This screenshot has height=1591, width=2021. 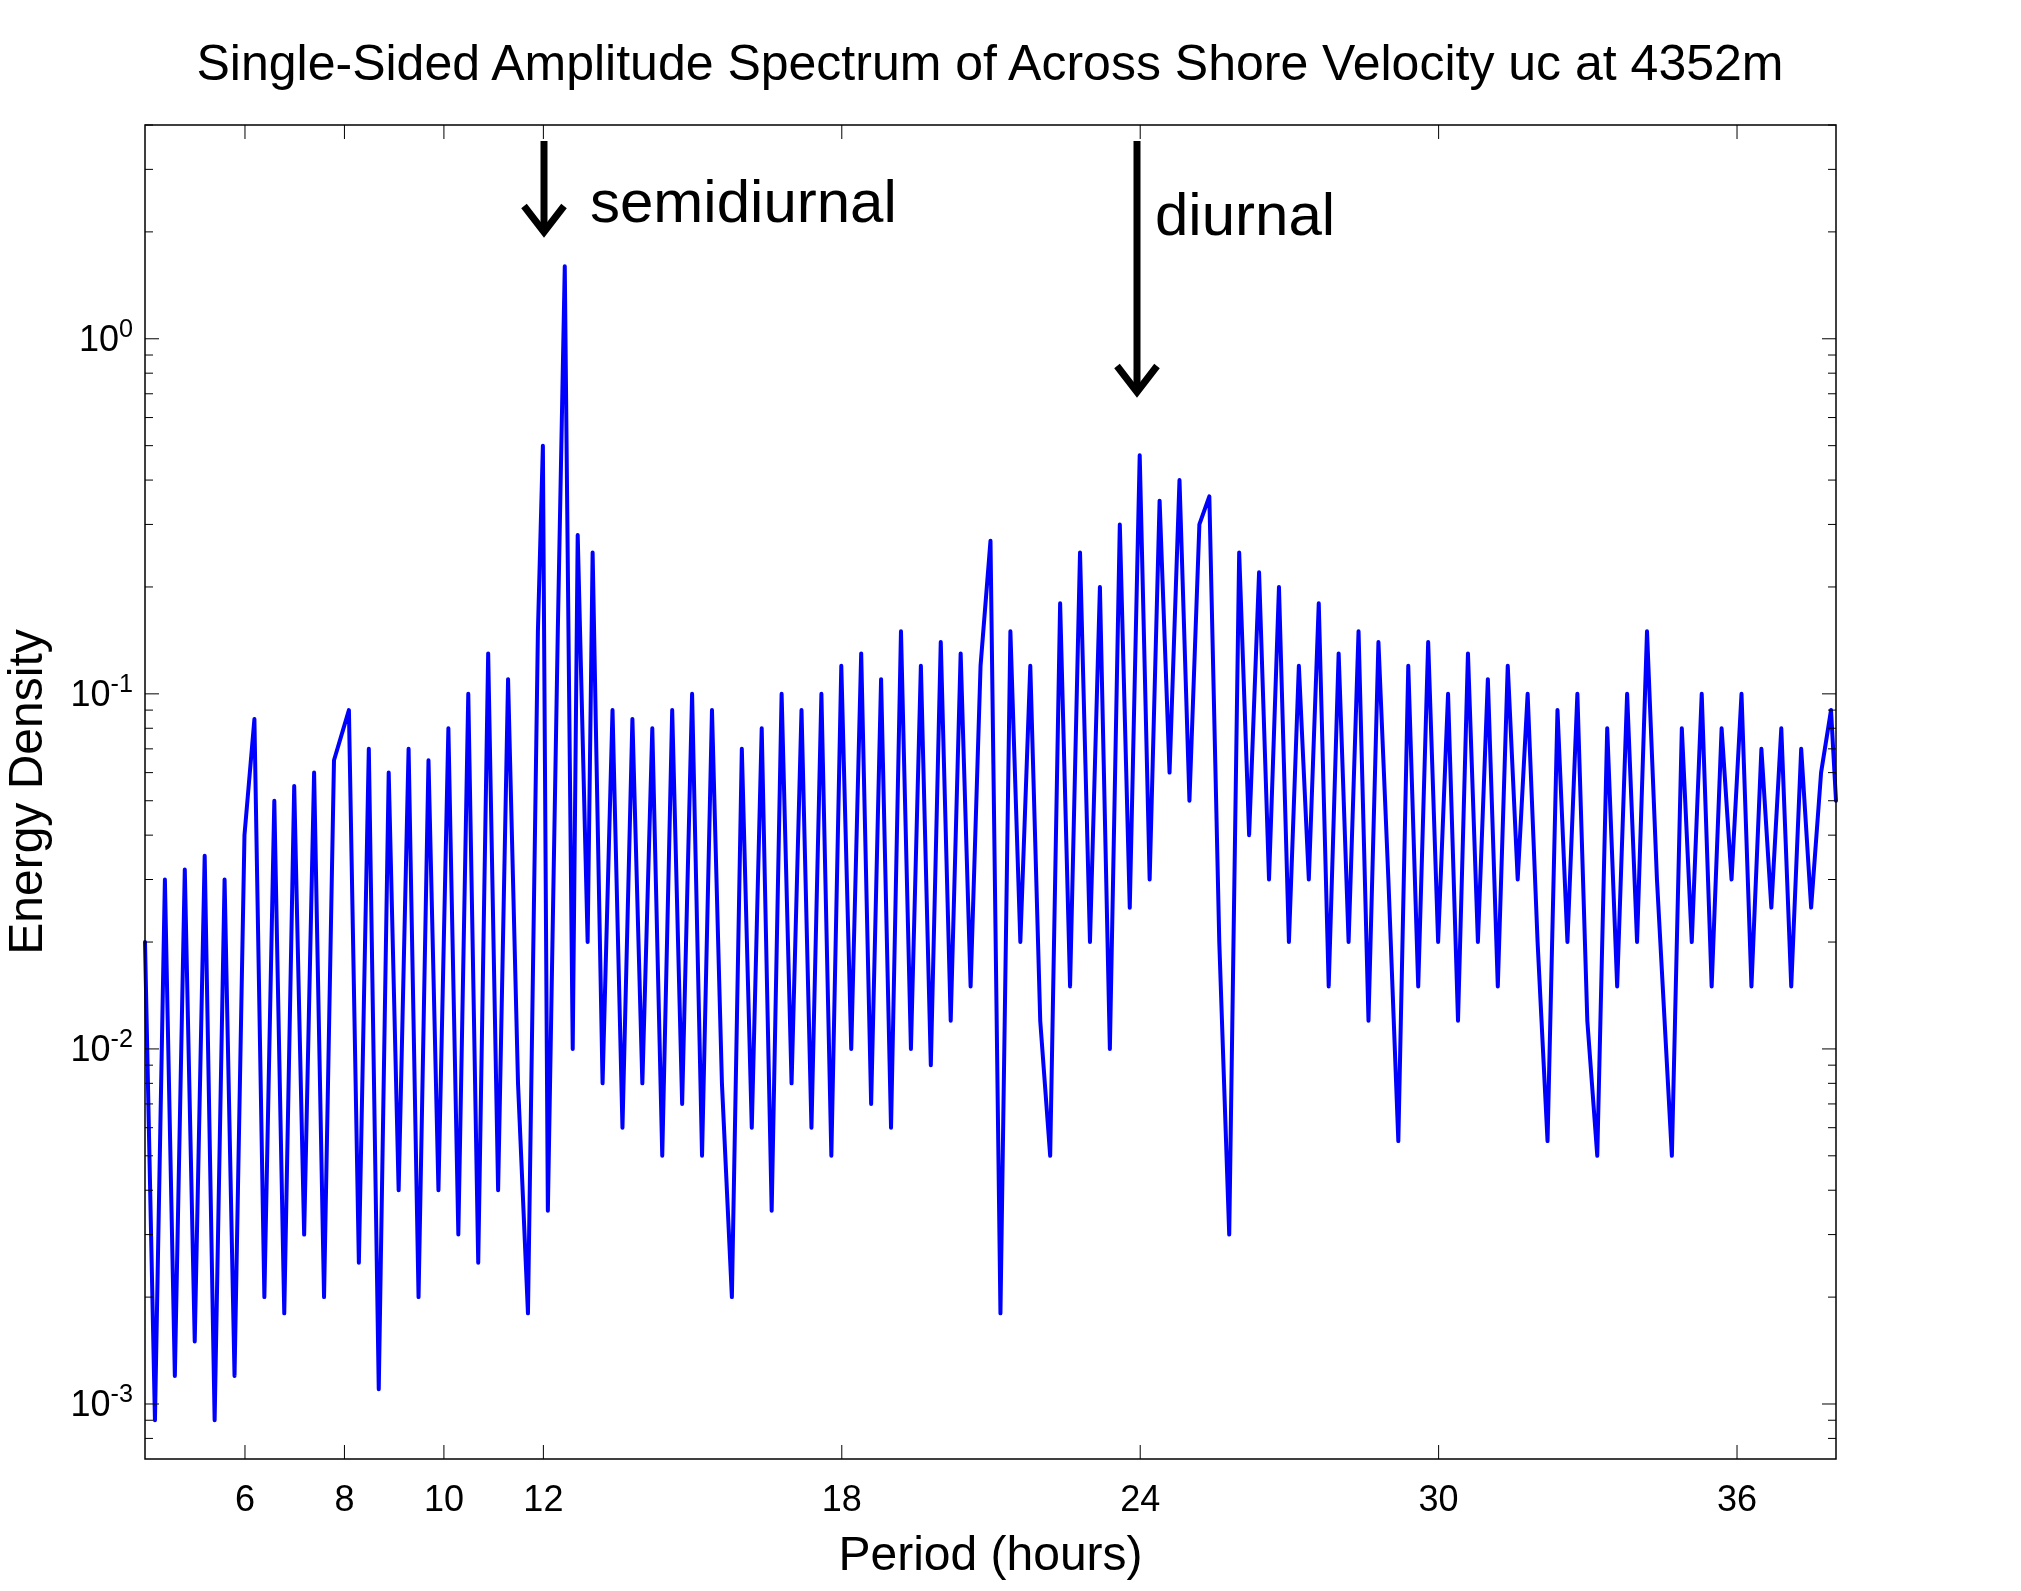 What do you see at coordinates (443, 1498) in the screenshot?
I see `x-tick-label: 10` at bounding box center [443, 1498].